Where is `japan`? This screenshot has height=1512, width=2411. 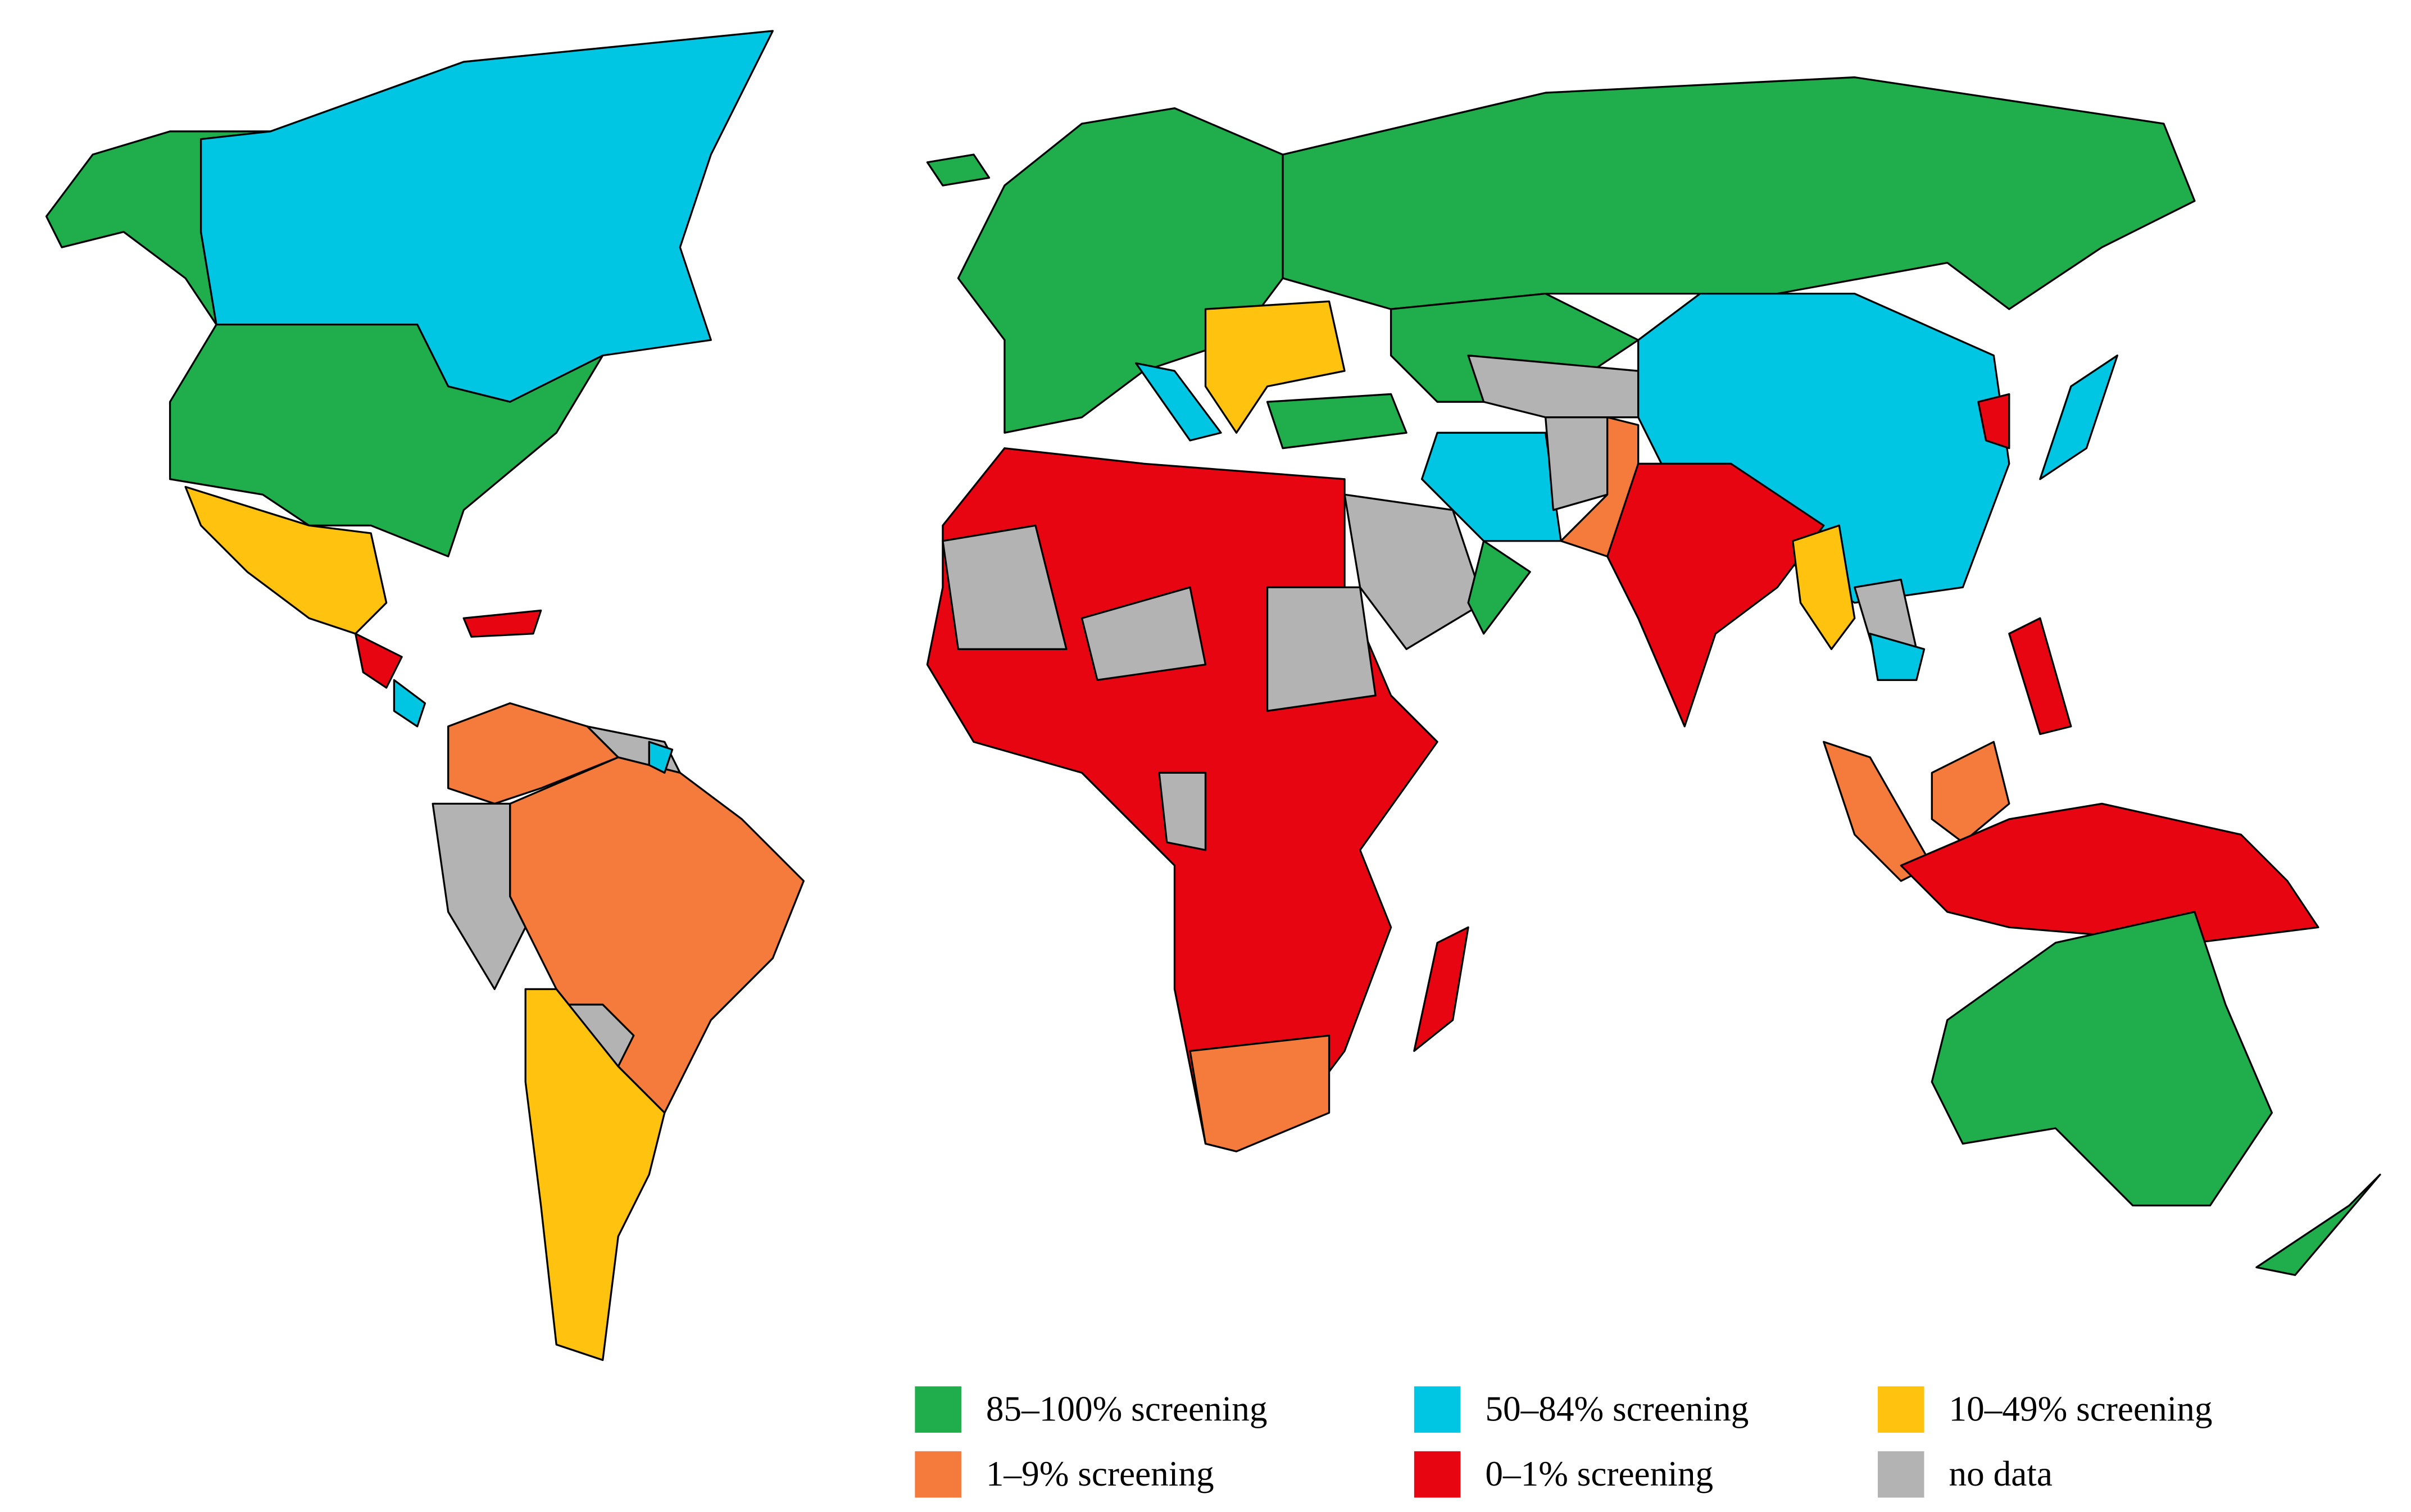
japan is located at coordinates (2079, 417).